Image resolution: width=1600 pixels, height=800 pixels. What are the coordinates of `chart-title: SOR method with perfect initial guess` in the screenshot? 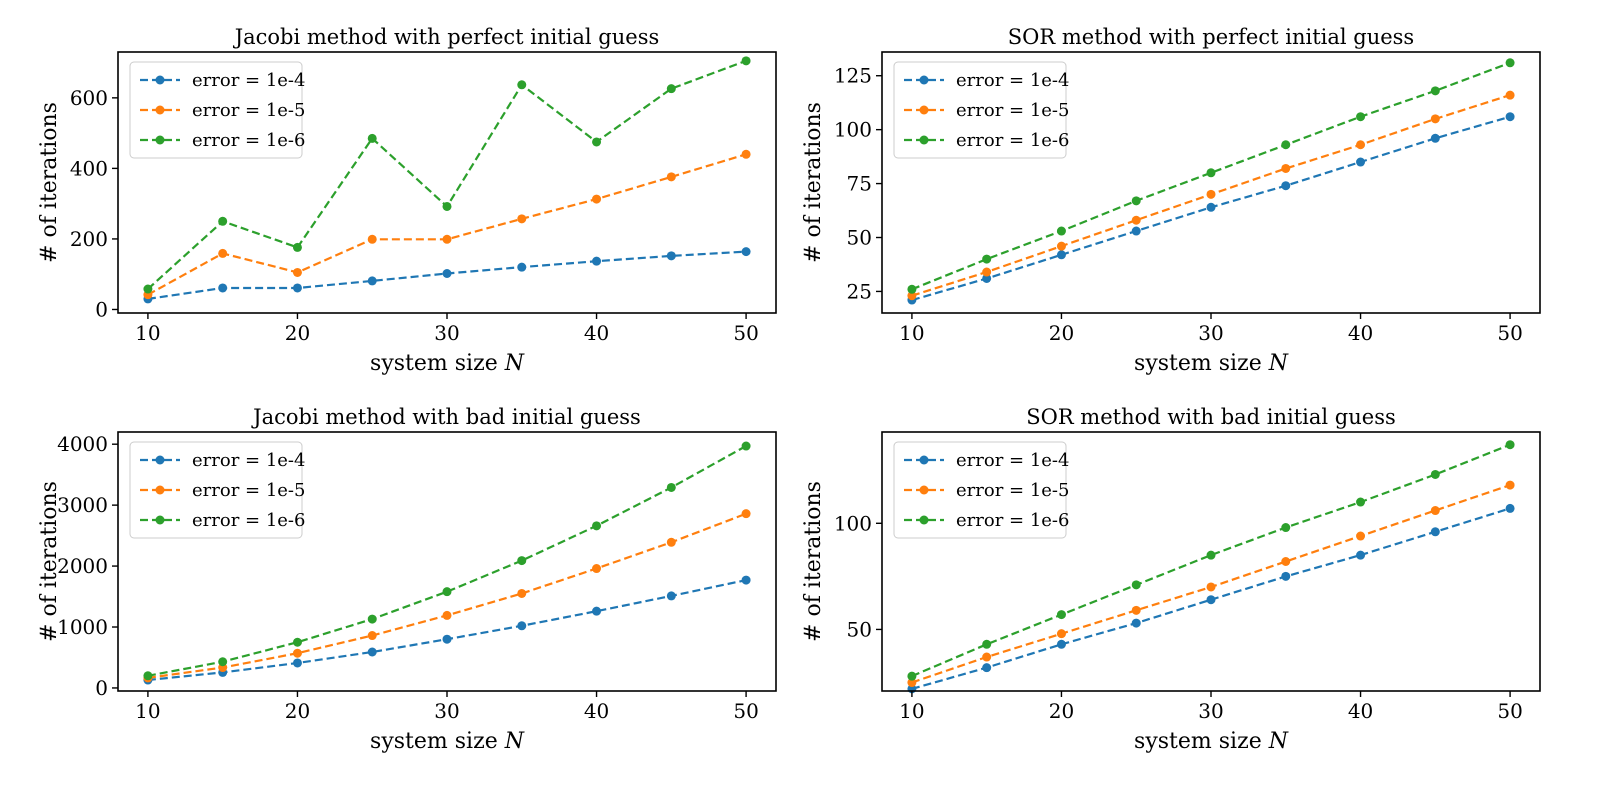 It's located at (1211, 37).